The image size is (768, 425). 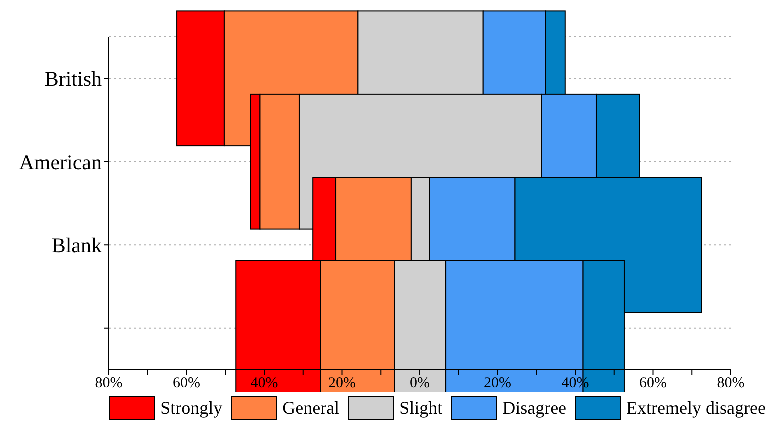 I want to click on legend-label: General, so click(x=311, y=408).